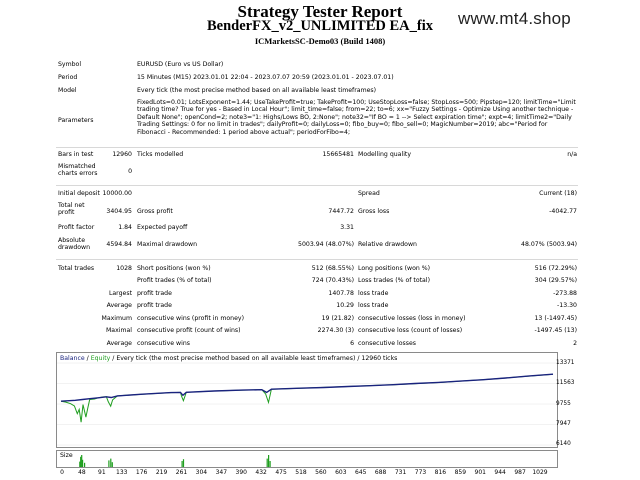 Image resolution: width=640 pixels, height=480 pixels. What do you see at coordinates (261, 472) in the screenshot?
I see `x-tick-label: 432` at bounding box center [261, 472].